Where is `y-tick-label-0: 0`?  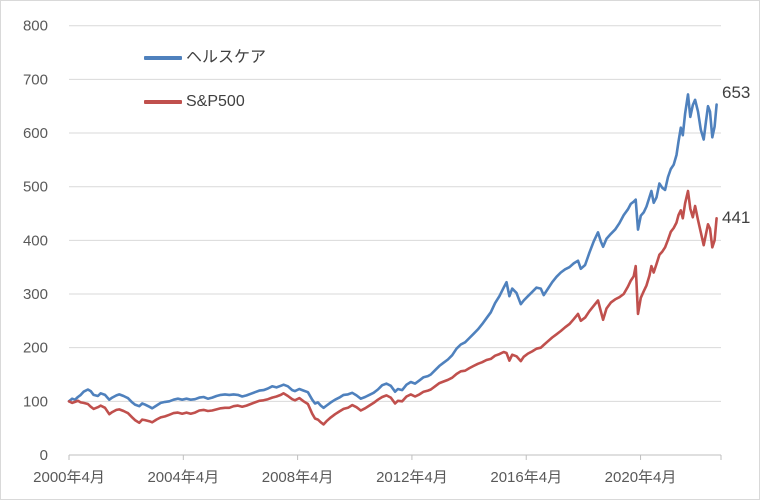 y-tick-label-0: 0 is located at coordinates (44, 455).